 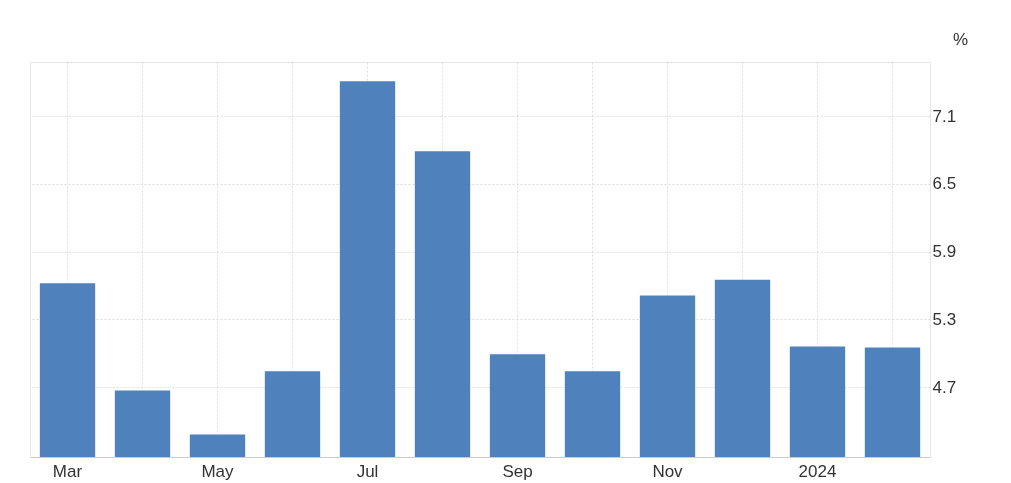 I want to click on x-tick-label: 2024, so click(x=817, y=471).